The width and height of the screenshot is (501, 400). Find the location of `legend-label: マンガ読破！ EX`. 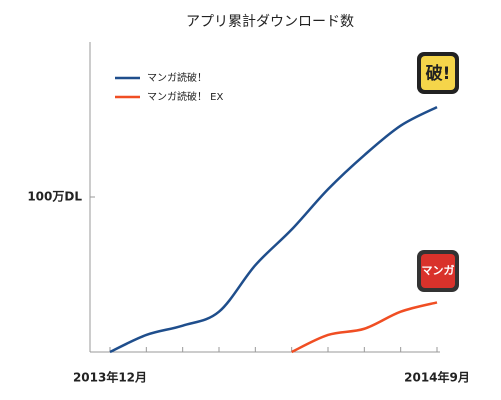

legend-label: マンガ読破！ EX is located at coordinates (185, 96).